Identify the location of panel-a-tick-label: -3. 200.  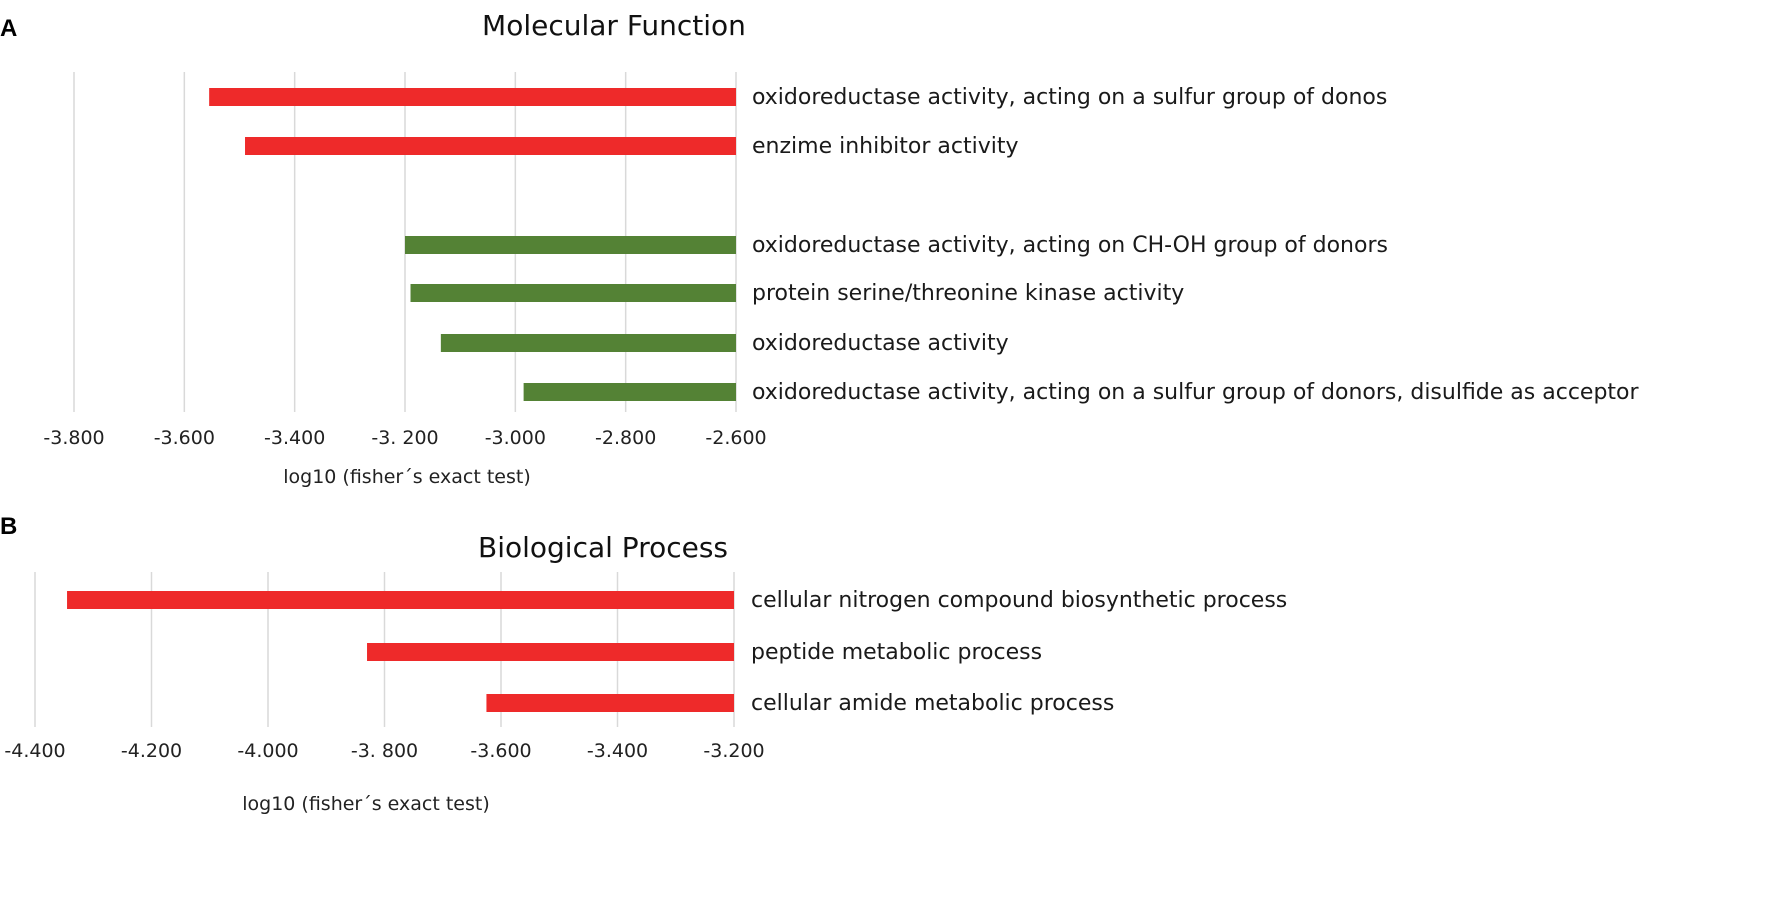
(404, 438).